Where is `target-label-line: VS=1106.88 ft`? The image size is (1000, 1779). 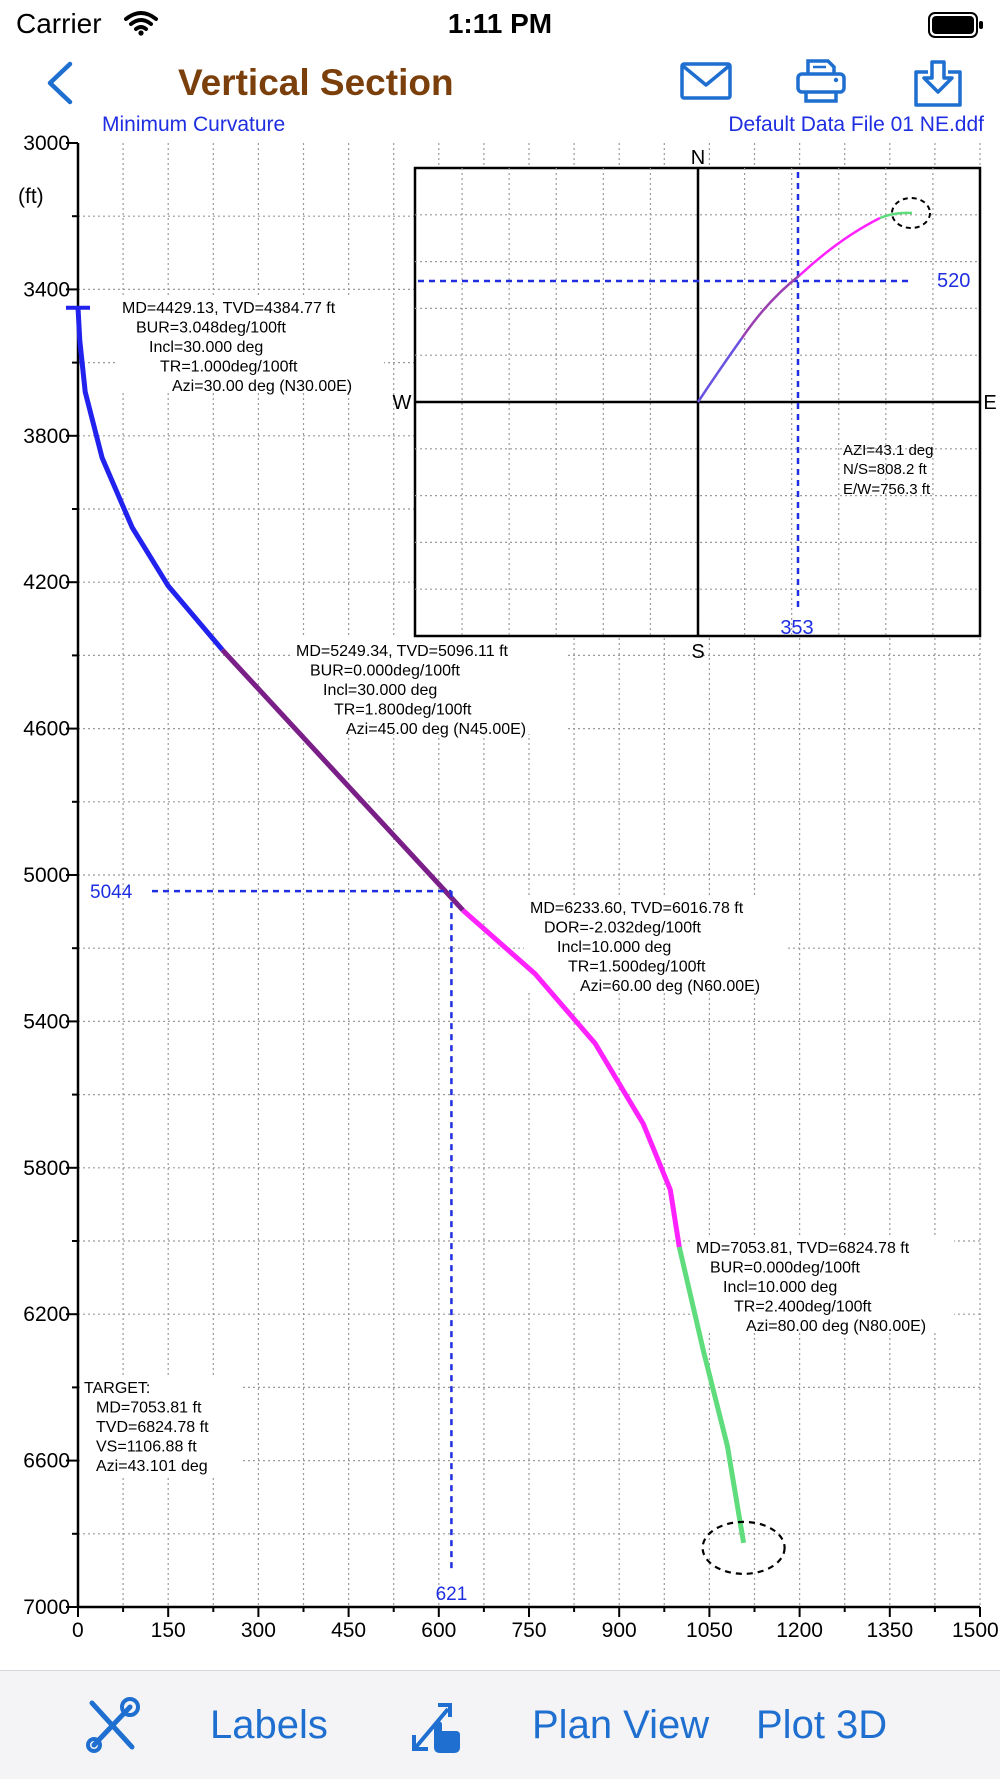
target-label-line: VS=1106.88 ft is located at coordinates (146, 1447).